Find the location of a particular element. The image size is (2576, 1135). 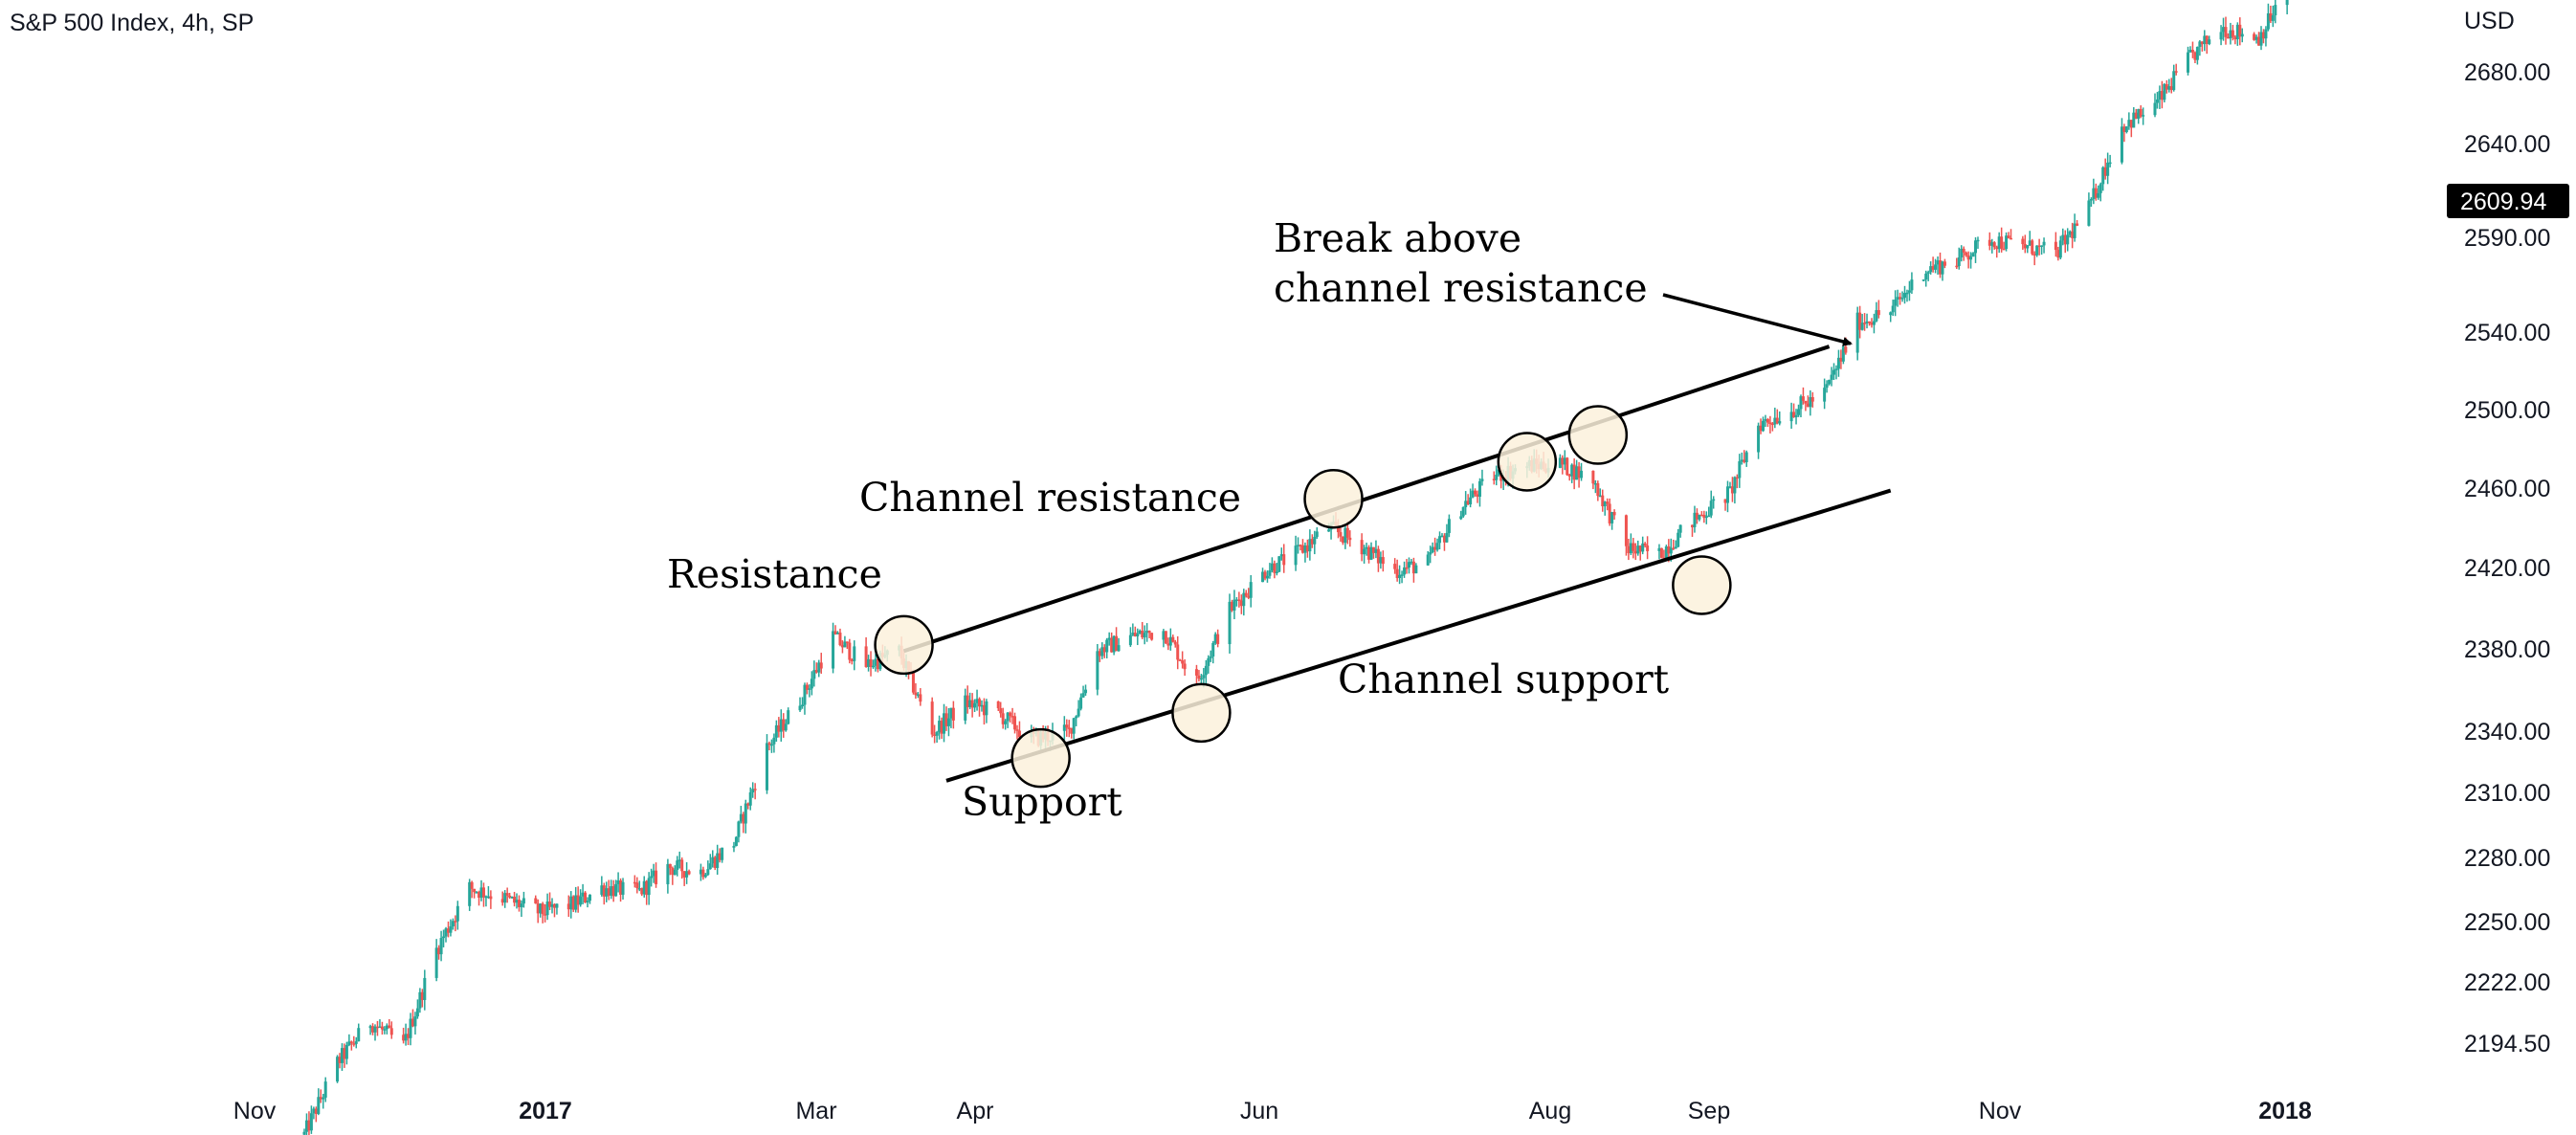

touch-marker-circle is located at coordinates (1333, 498).